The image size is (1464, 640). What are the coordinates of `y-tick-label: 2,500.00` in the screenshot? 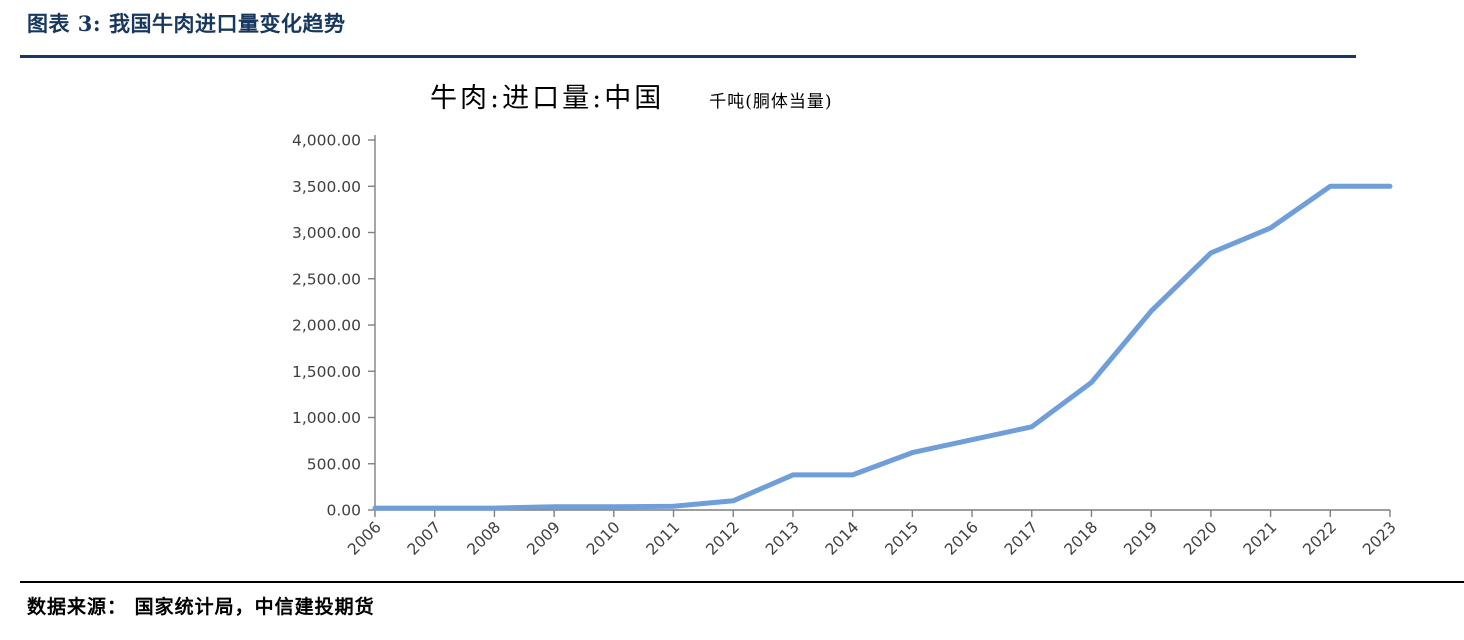 It's located at (326, 279).